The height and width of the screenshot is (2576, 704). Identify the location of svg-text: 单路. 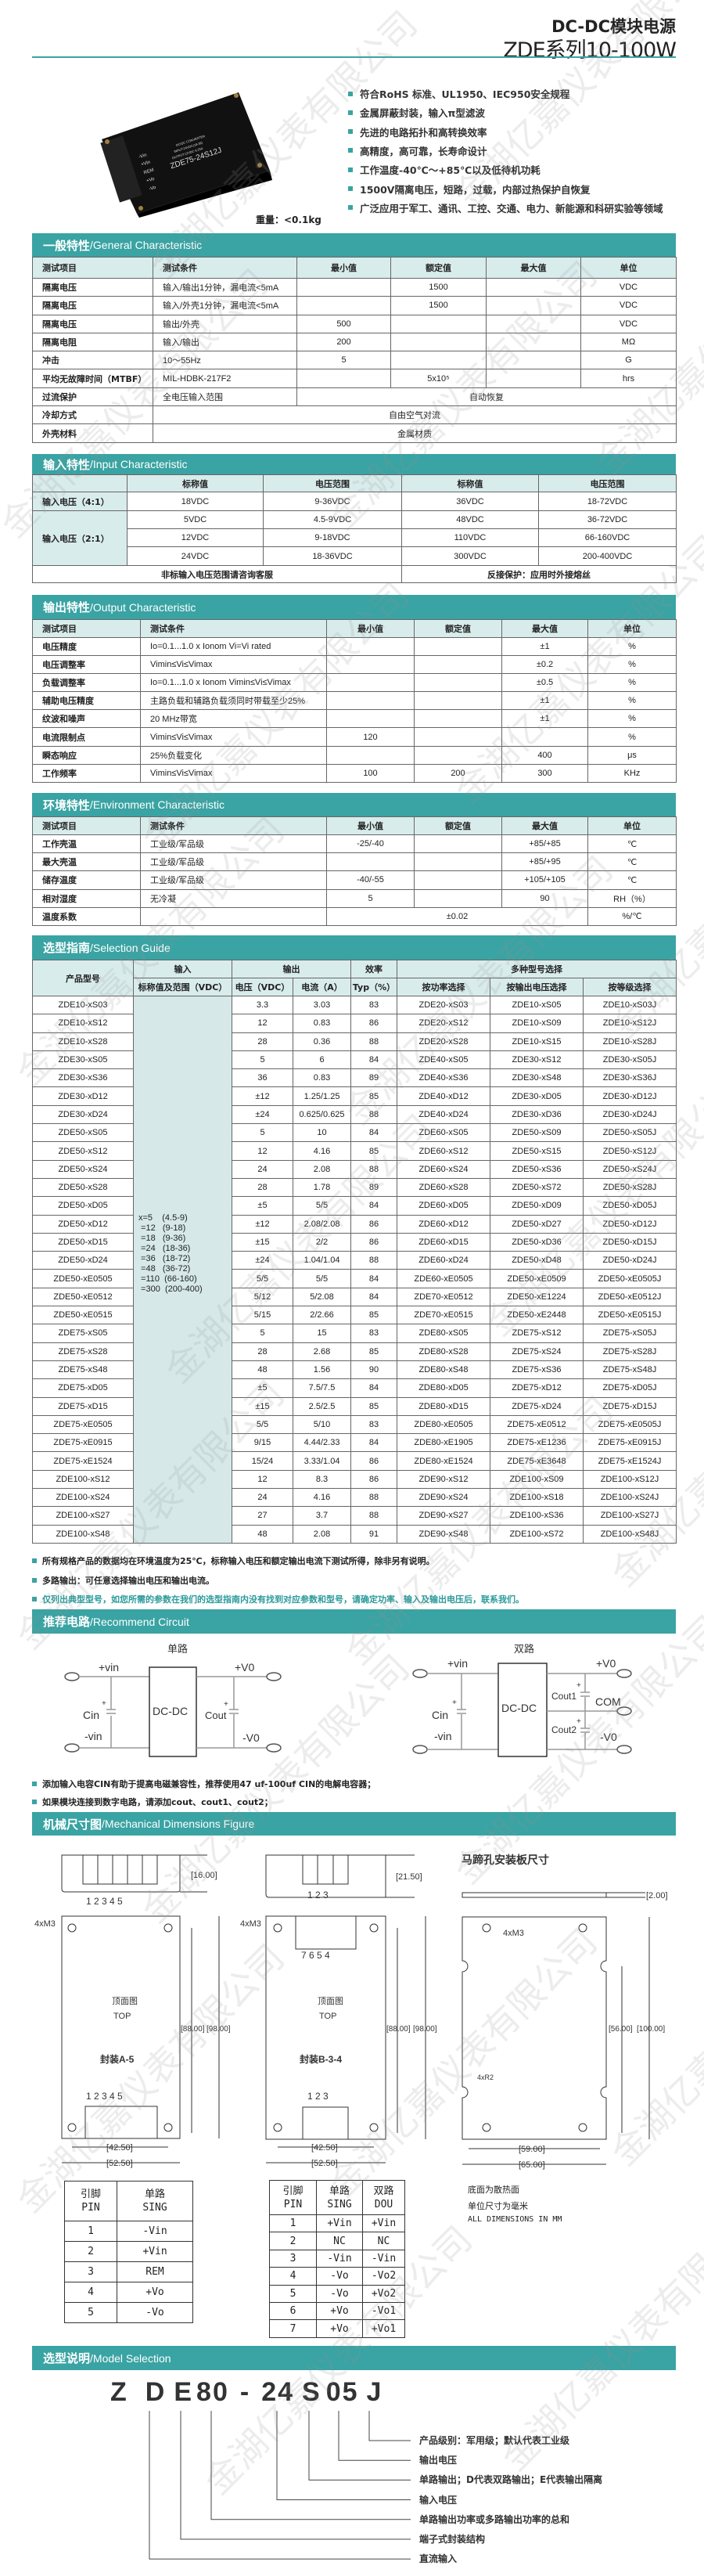
(177, 1649).